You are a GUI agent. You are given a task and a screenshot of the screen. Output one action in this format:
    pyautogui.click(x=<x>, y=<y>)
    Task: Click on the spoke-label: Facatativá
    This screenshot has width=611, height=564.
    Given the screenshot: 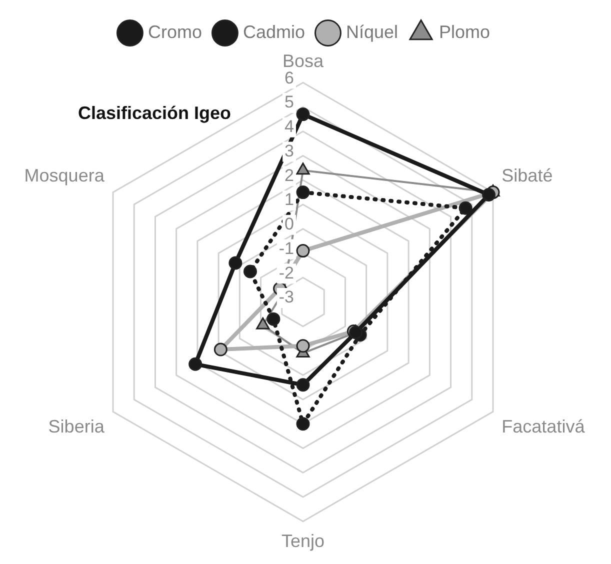 What is the action you would take?
    pyautogui.click(x=544, y=426)
    